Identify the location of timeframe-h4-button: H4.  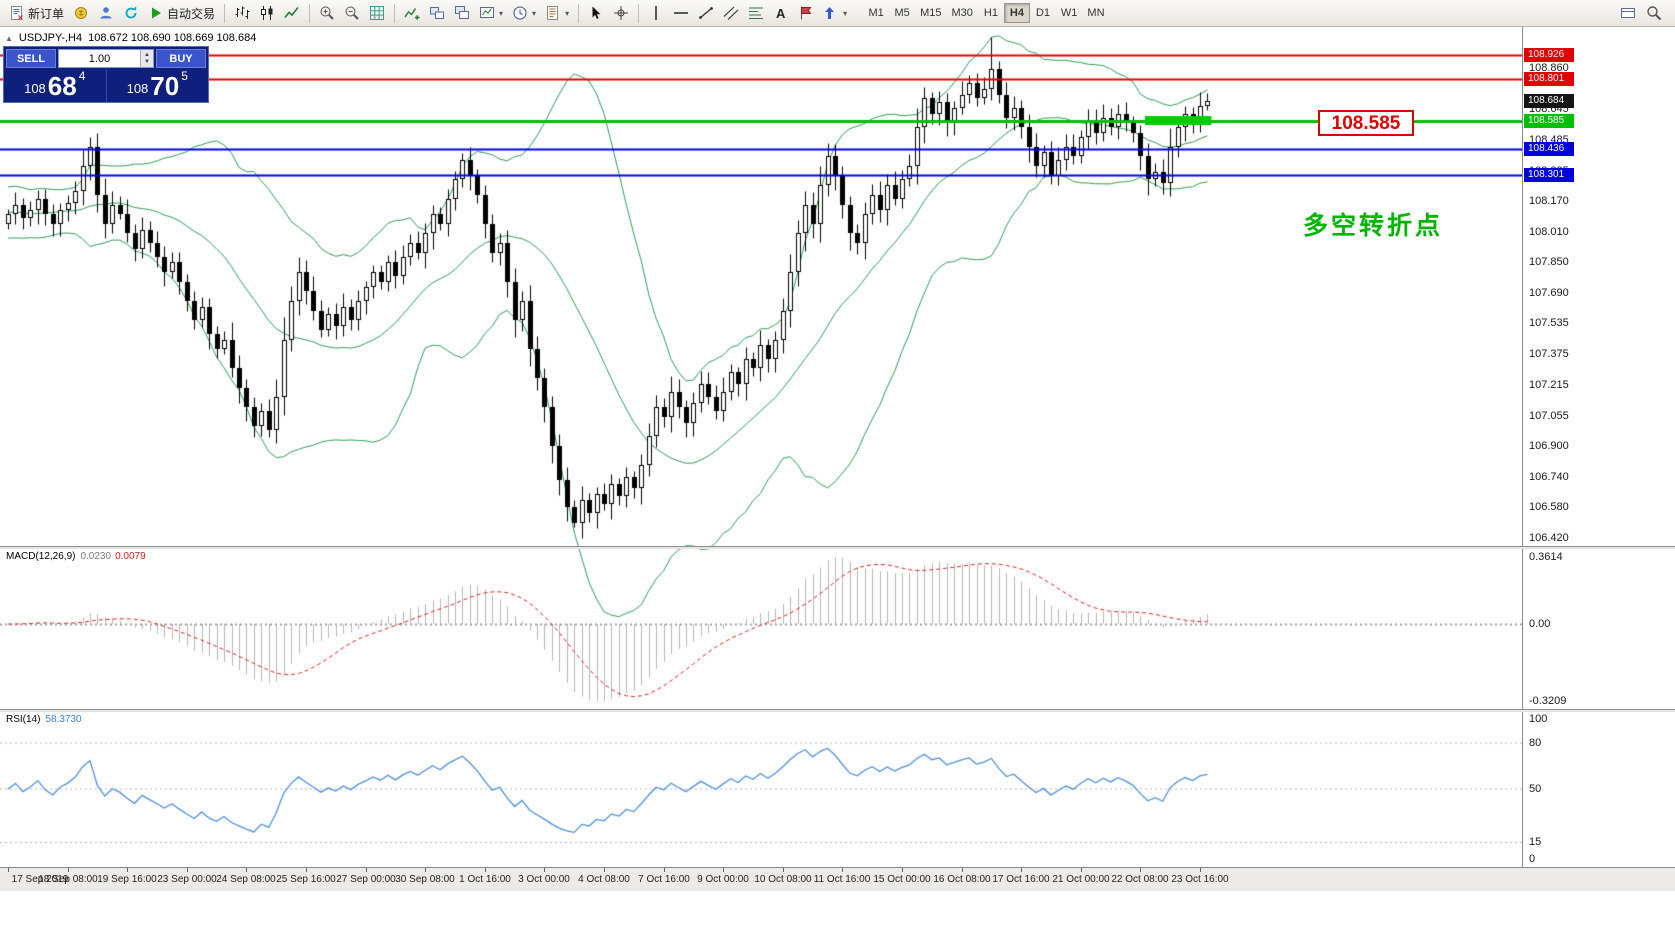
(1016, 13).